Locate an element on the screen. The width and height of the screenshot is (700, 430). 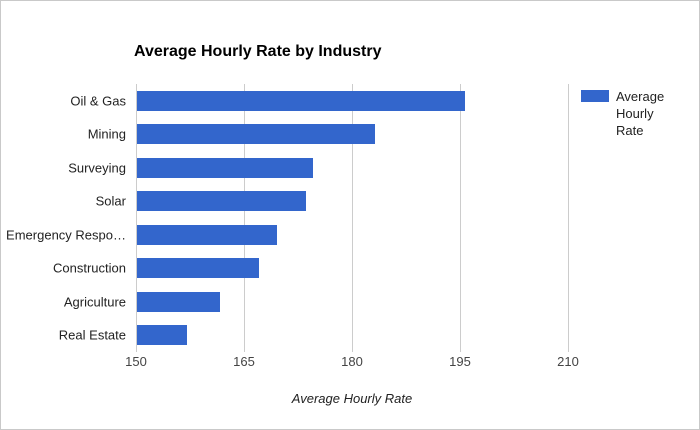
category-label: Construction is located at coordinates (89, 268).